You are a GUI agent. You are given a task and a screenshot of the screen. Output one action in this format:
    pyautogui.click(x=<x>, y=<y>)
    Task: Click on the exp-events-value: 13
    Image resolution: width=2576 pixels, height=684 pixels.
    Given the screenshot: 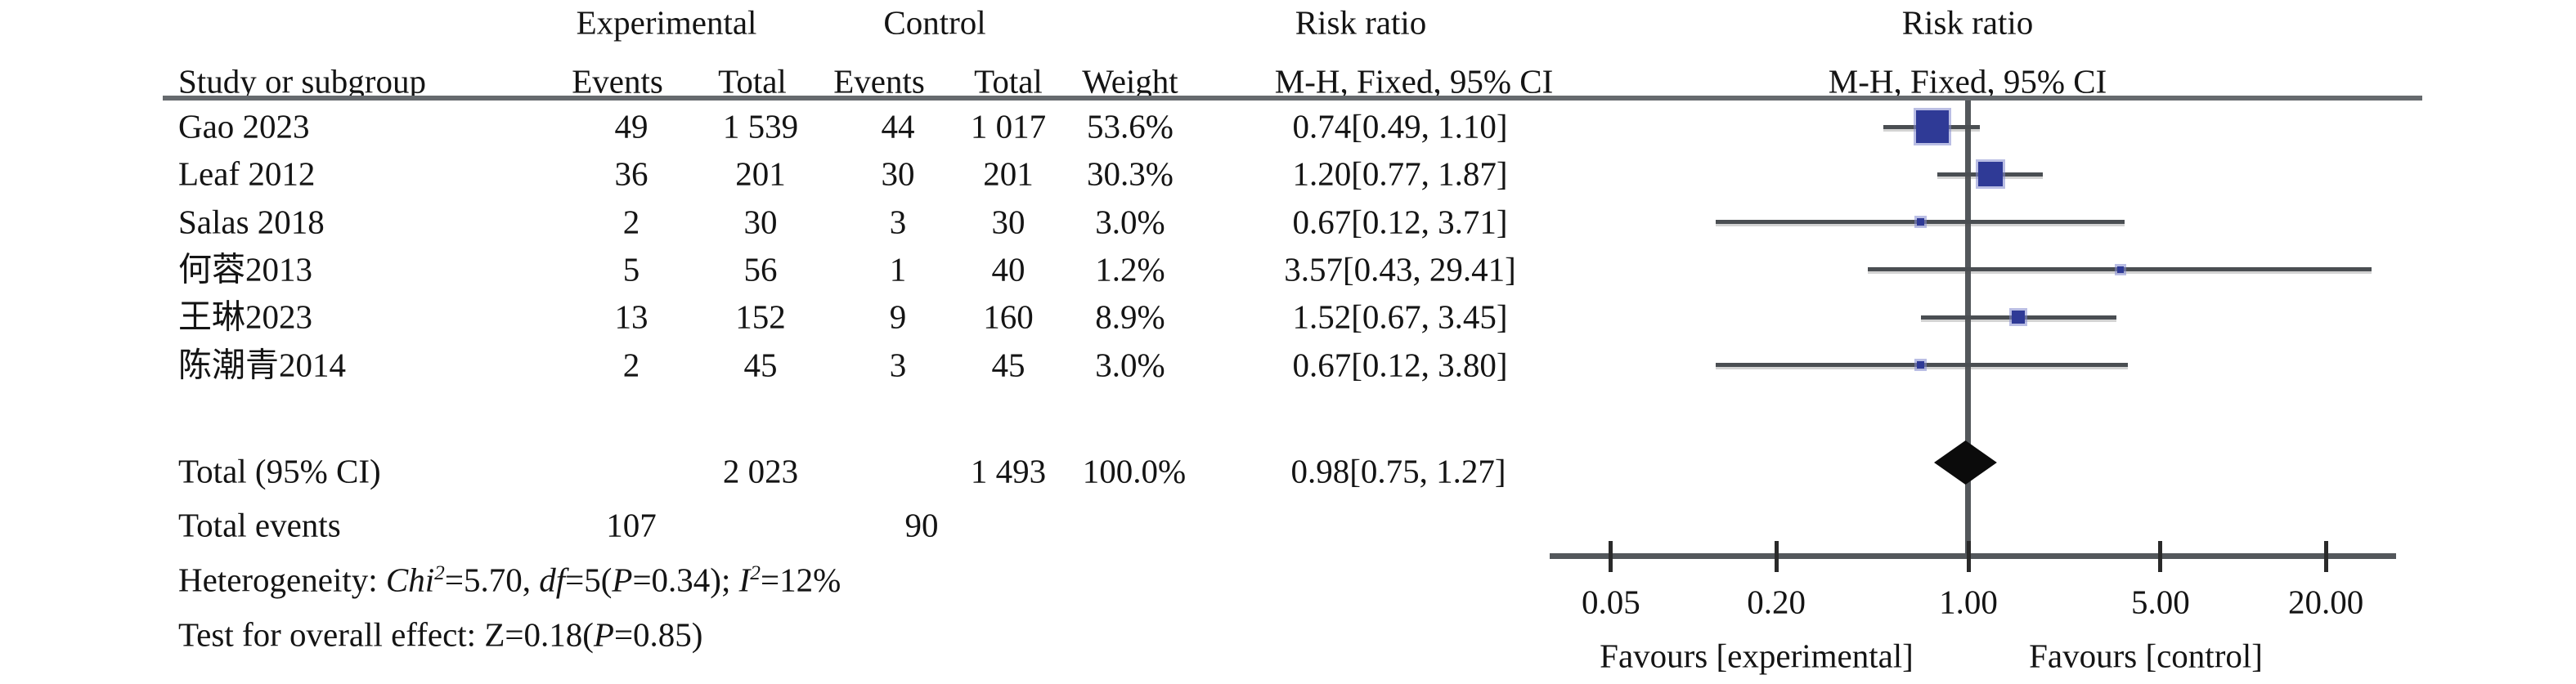 What is the action you would take?
    pyautogui.click(x=631, y=316)
    